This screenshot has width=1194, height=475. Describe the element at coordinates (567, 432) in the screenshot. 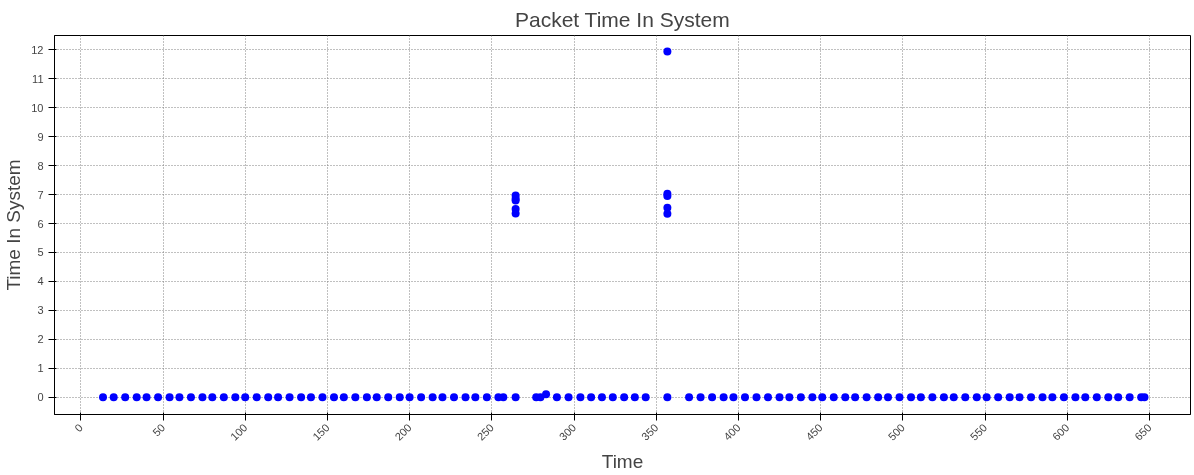

I see `x-tick-label: 300` at that location.